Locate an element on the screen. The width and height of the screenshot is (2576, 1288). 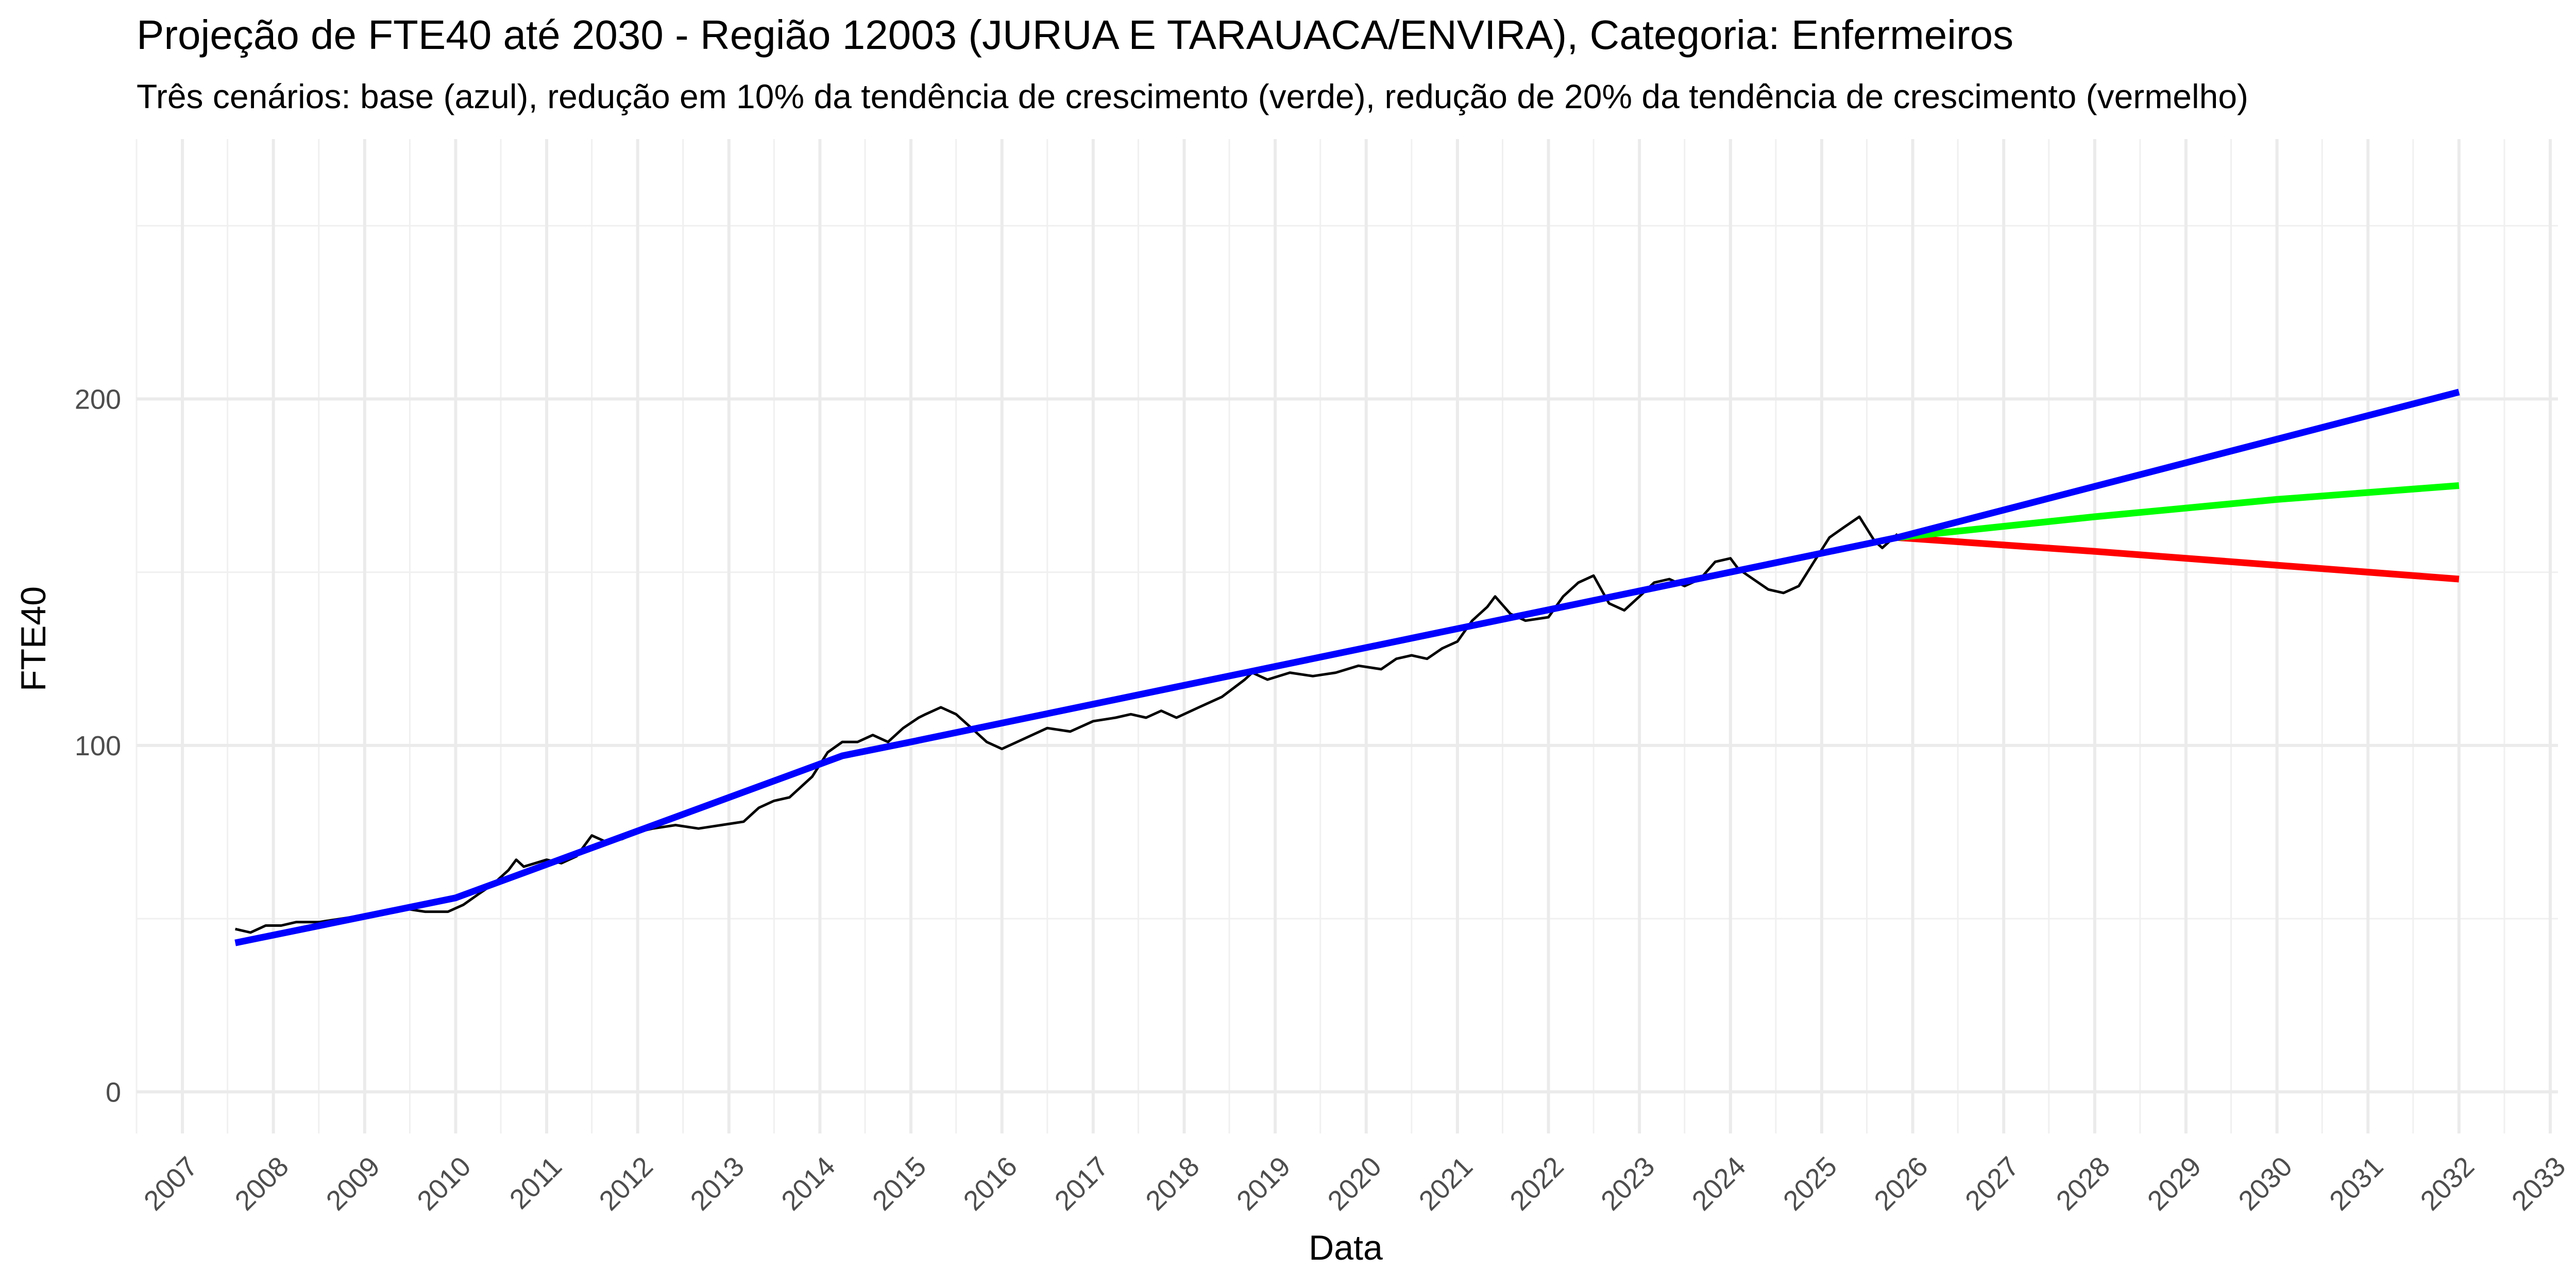
x-tick-label: 2032 is located at coordinates (2447, 1183).